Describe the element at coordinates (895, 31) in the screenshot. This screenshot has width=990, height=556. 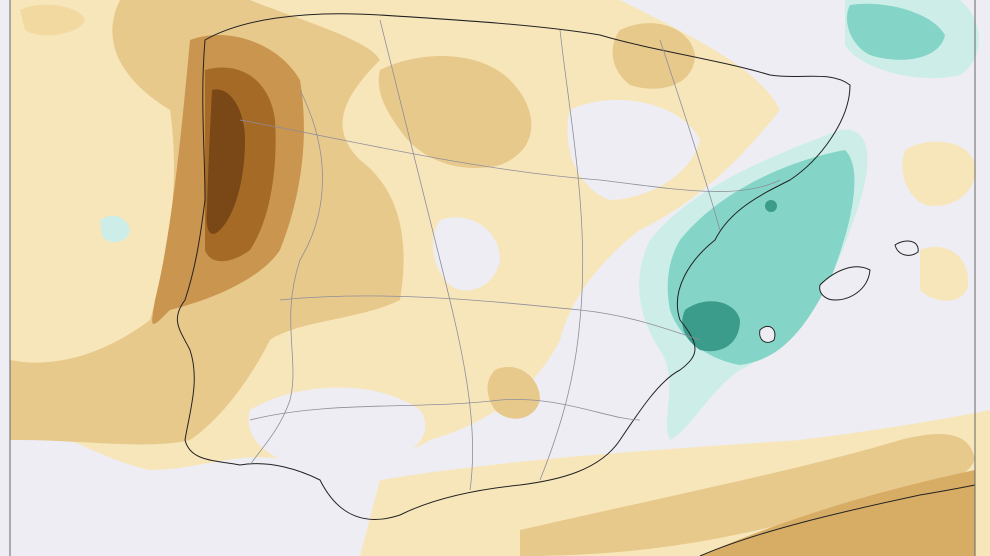
I see `anomaly-wet` at that location.